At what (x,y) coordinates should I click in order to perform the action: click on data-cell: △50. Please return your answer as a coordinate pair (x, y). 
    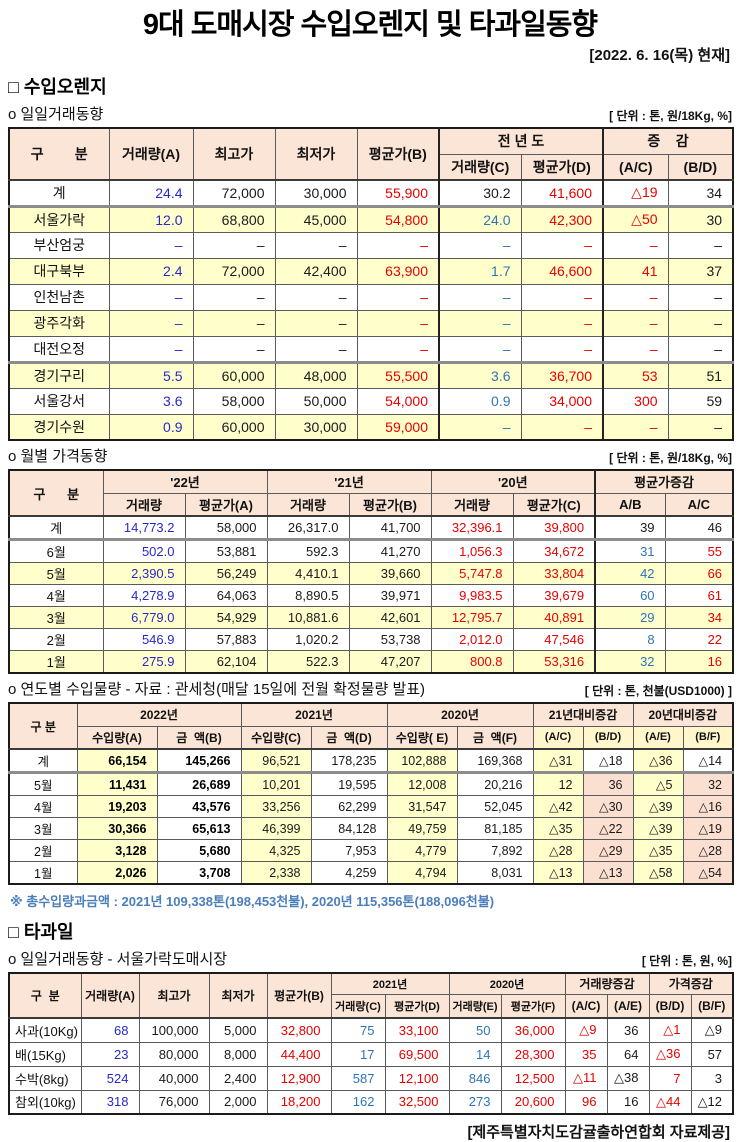
    Looking at the image, I should click on (635, 219).